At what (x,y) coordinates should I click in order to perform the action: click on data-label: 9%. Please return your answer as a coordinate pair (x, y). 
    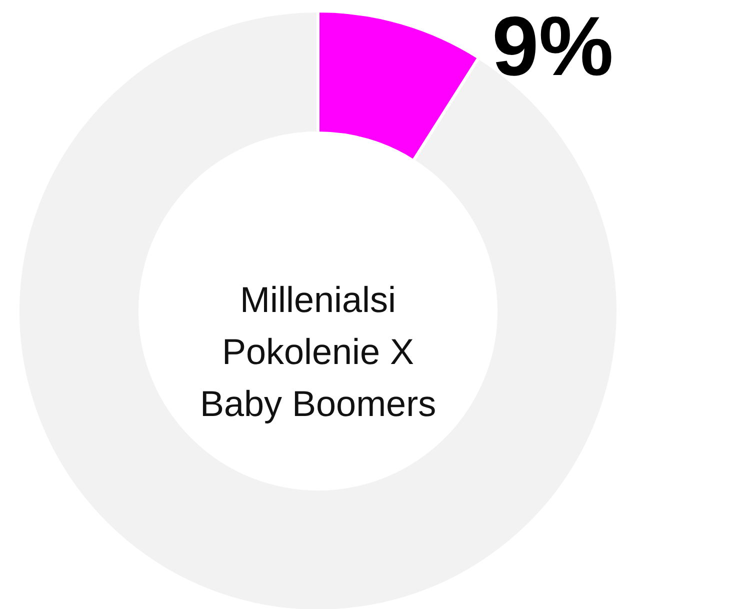
    Looking at the image, I should click on (553, 46).